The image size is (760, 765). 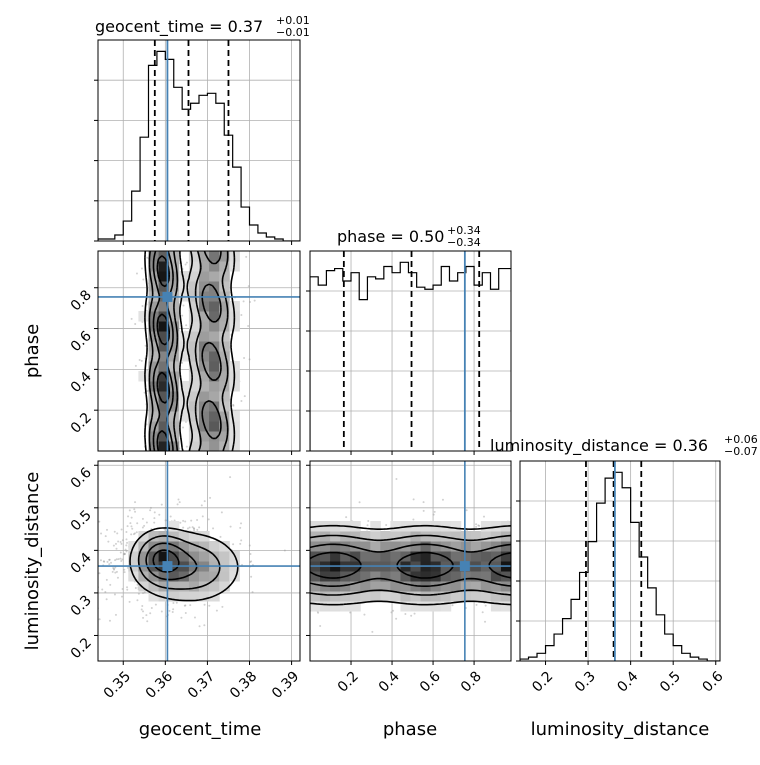 What do you see at coordinates (167, 566) in the screenshot?
I see `geocent-time-vs-luminosity-distance-truth-marker` at bounding box center [167, 566].